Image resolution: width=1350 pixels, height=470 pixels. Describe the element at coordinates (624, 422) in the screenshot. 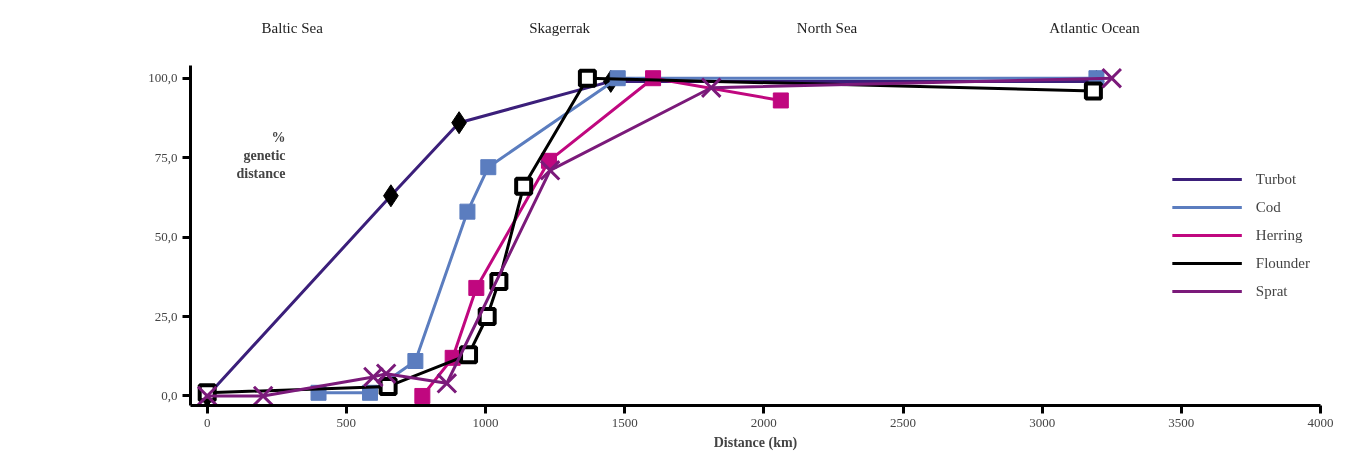

I see `x-tick-label: 1500` at that location.